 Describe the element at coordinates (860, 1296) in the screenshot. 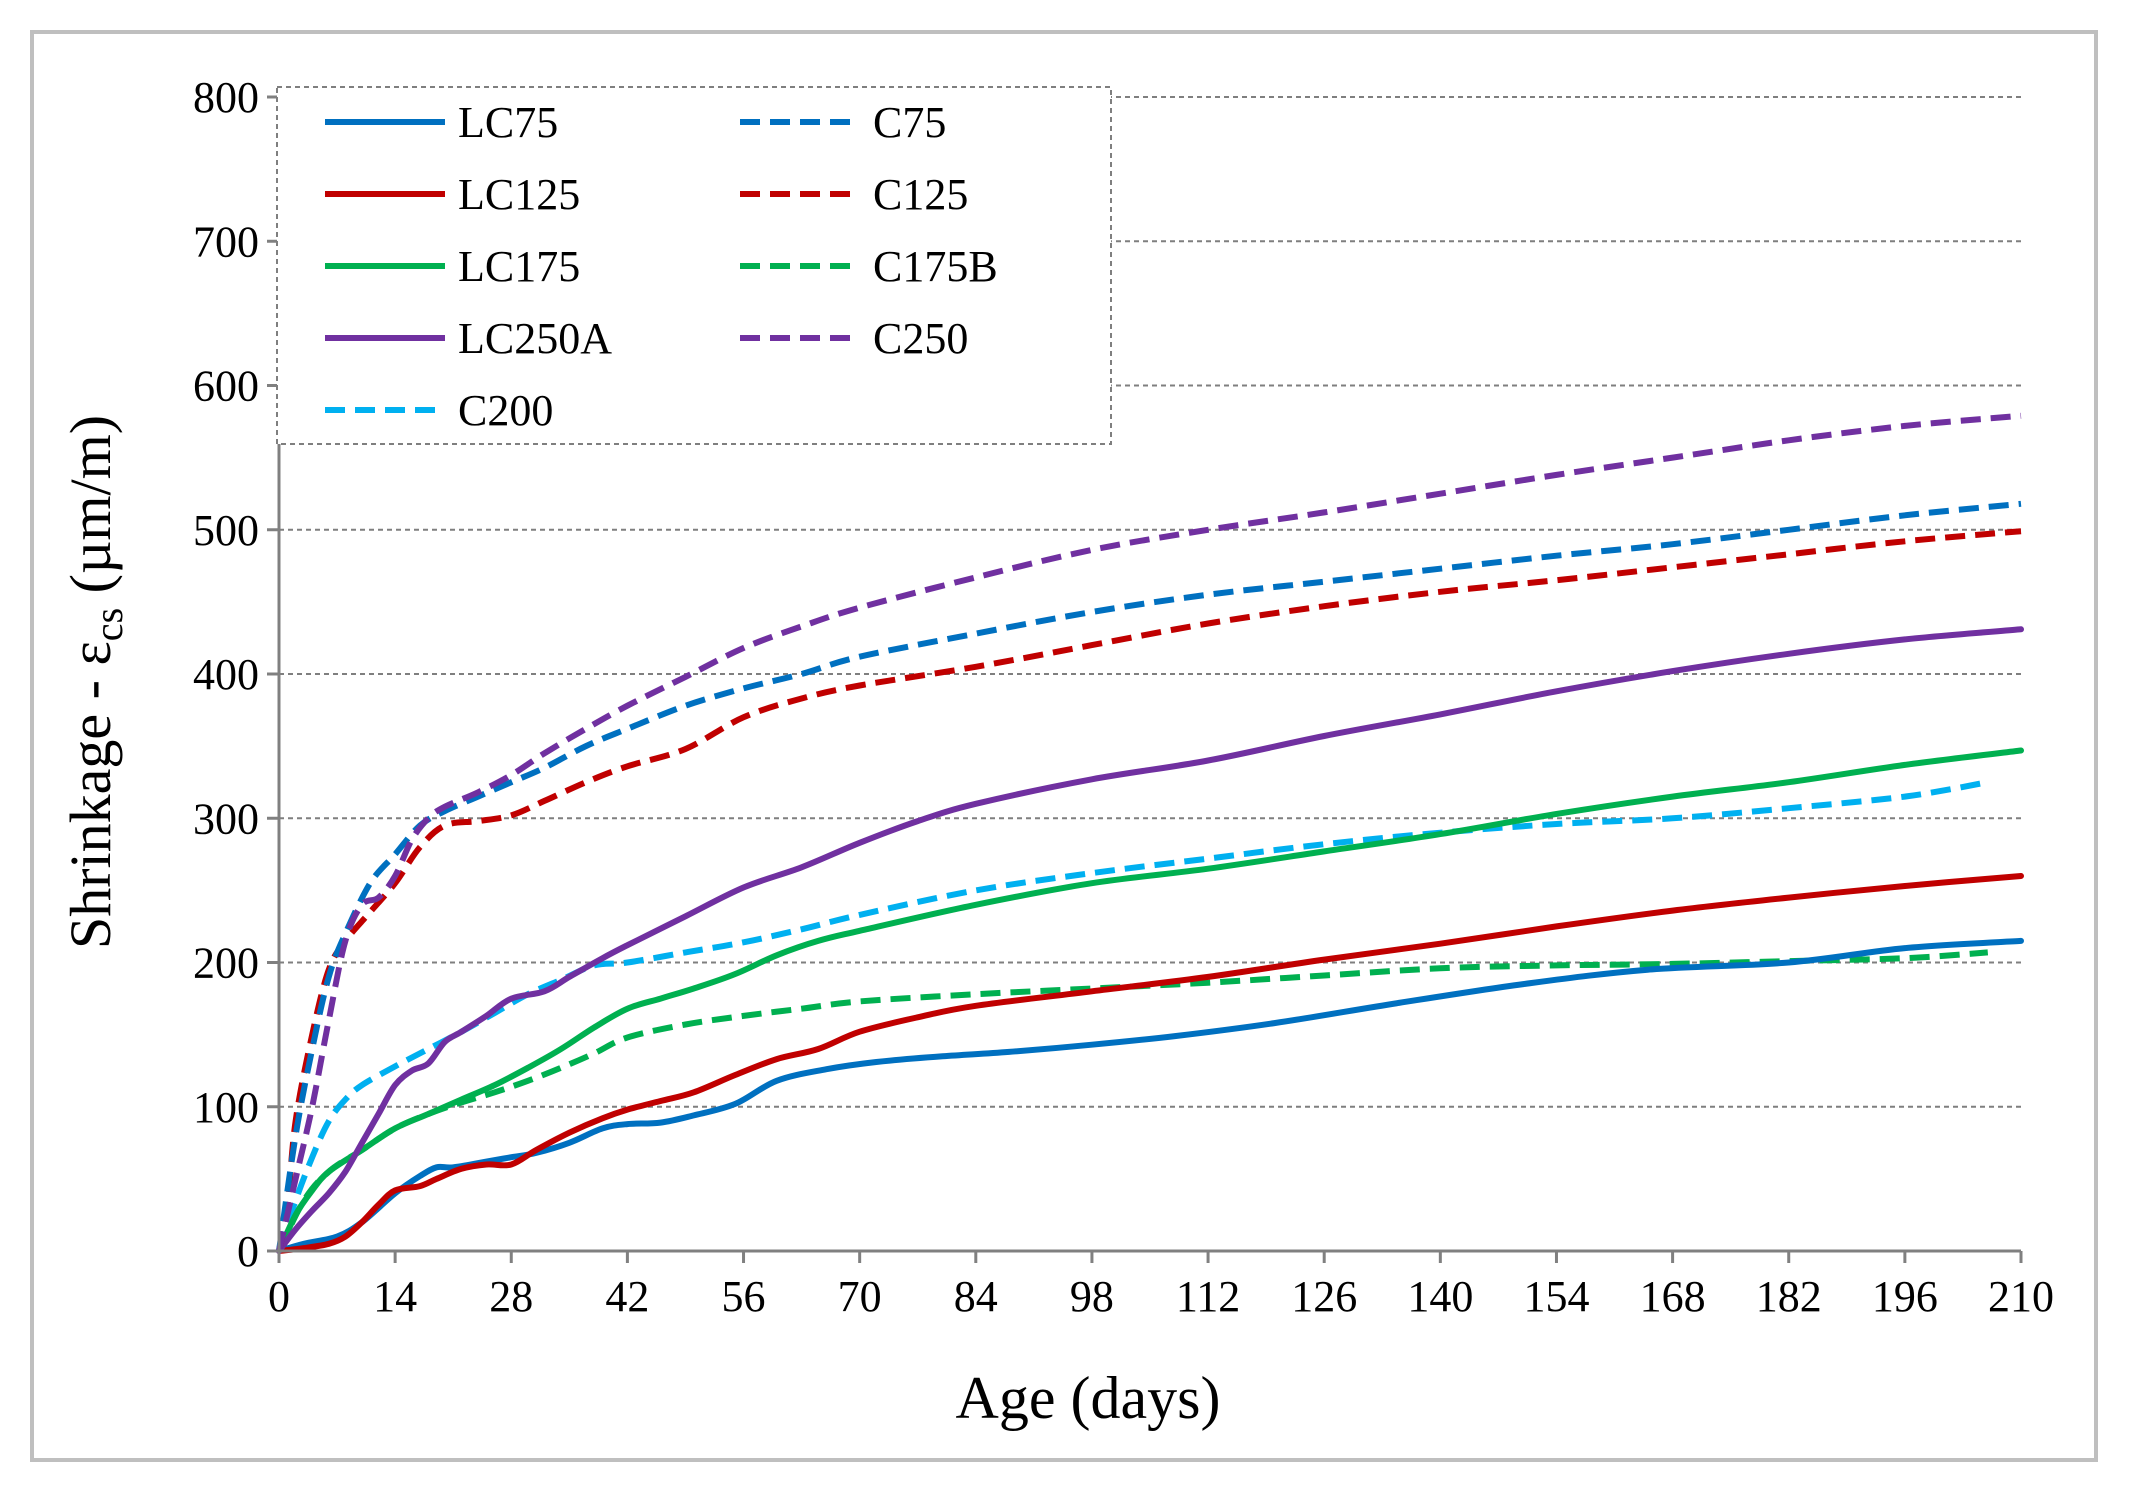

I see `x-tick-label-70: 70` at that location.